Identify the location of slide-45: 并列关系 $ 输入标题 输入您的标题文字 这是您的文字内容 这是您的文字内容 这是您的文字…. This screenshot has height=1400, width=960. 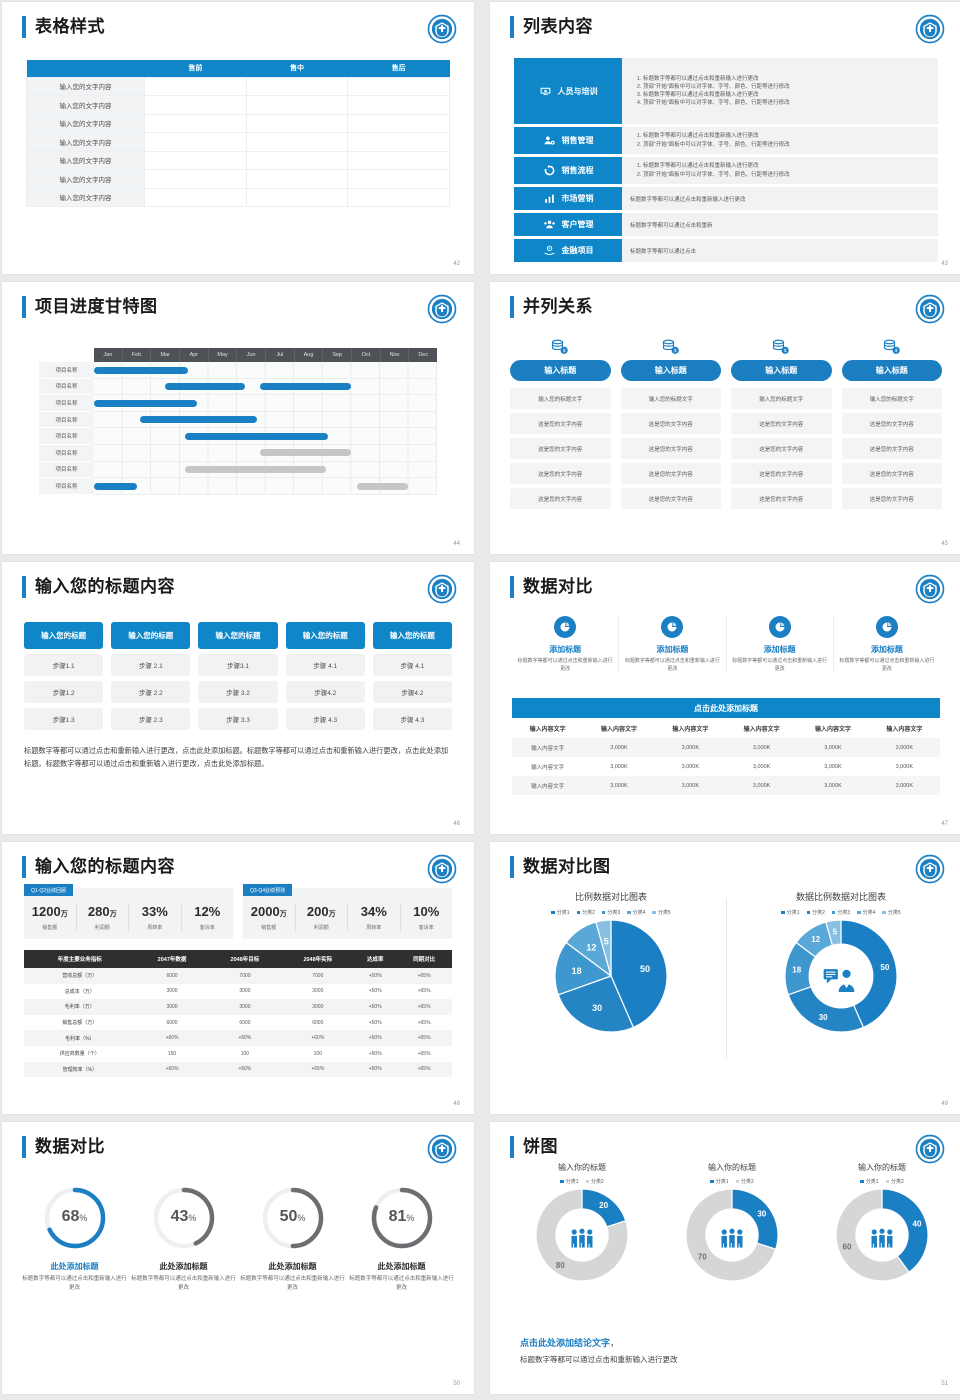
(725, 418).